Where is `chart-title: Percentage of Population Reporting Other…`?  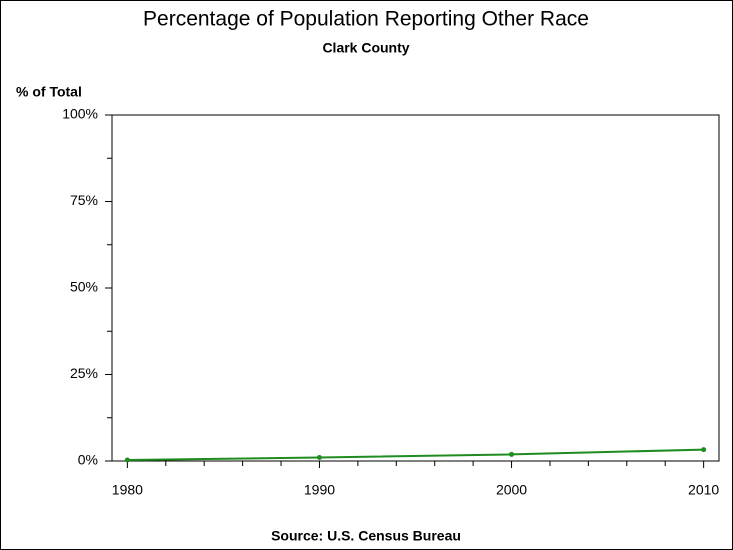 chart-title: Percentage of Population Reporting Other… is located at coordinates (366, 19).